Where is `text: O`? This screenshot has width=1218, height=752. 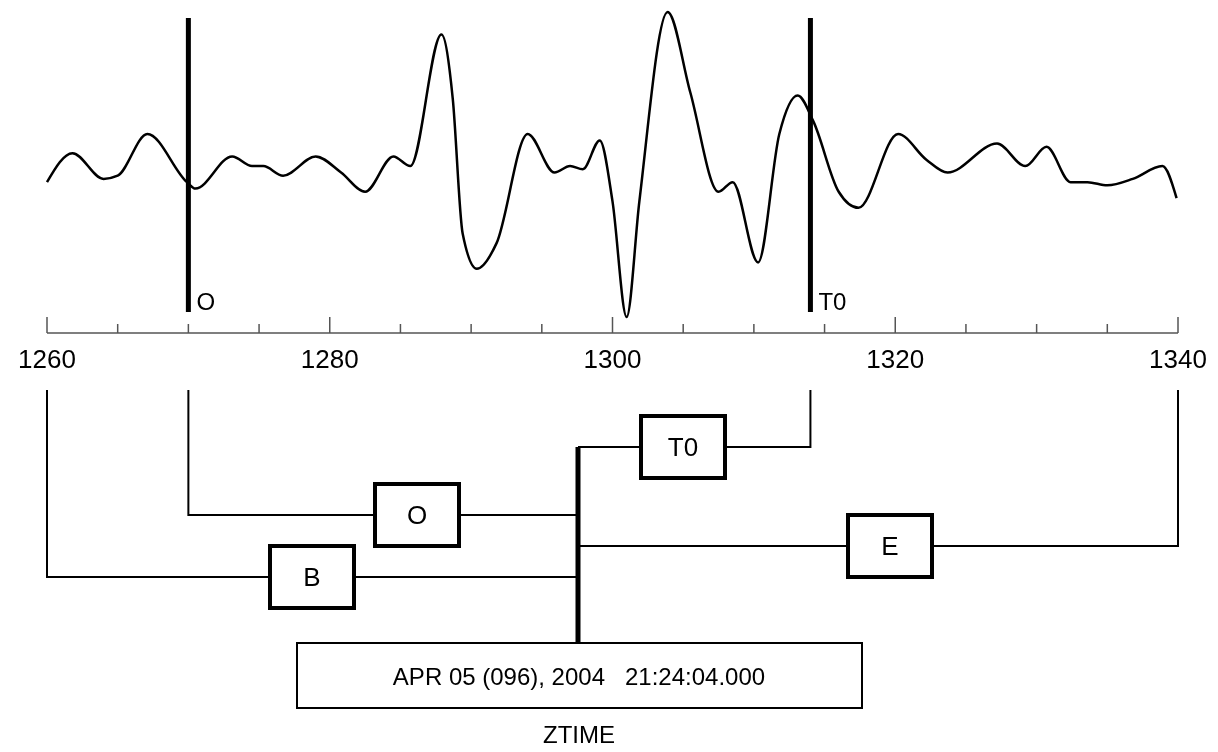 text: O is located at coordinates (417, 515).